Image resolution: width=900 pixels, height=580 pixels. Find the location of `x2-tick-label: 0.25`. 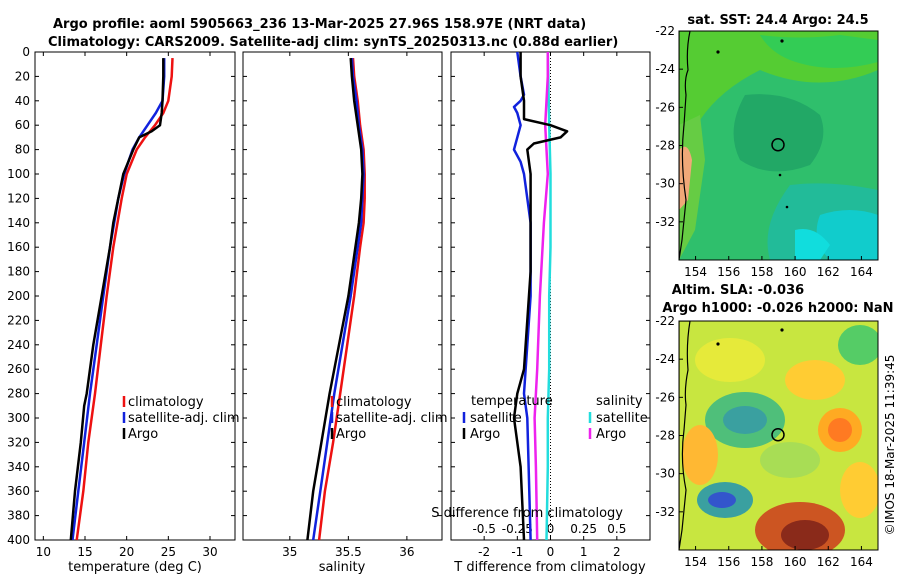

x2-tick-label: 0.25 is located at coordinates (583, 529).